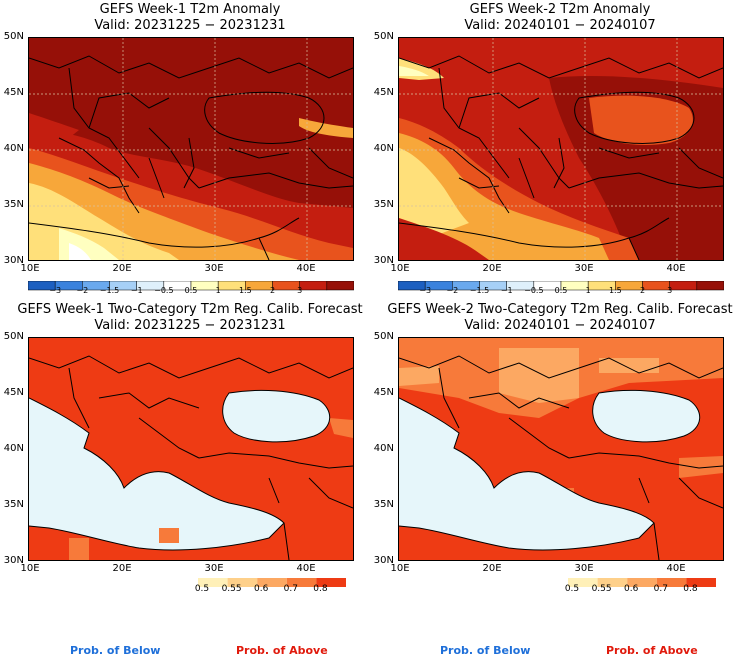 This screenshot has width=740, height=662. What do you see at coordinates (560, 9) in the screenshot?
I see `title-line-1: GEFS Week-2 T2m Anomaly` at bounding box center [560, 9].